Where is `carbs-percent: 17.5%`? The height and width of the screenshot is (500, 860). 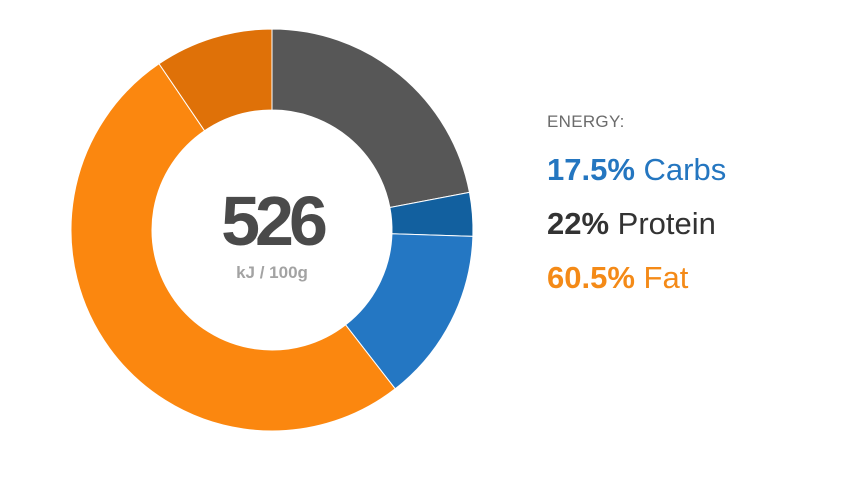 carbs-percent: 17.5% is located at coordinates (591, 169).